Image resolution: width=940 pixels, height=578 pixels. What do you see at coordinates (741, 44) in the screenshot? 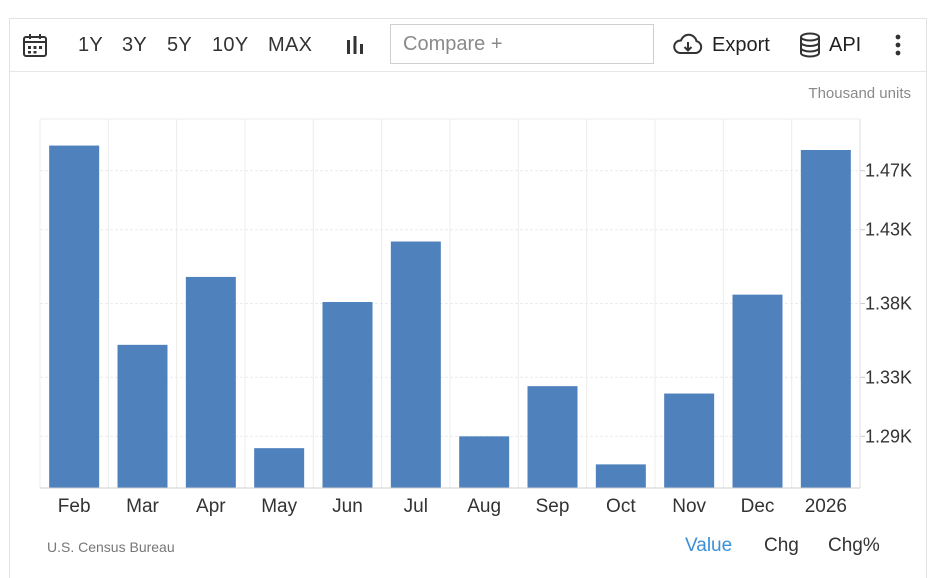
I see `export-label: Export` at bounding box center [741, 44].